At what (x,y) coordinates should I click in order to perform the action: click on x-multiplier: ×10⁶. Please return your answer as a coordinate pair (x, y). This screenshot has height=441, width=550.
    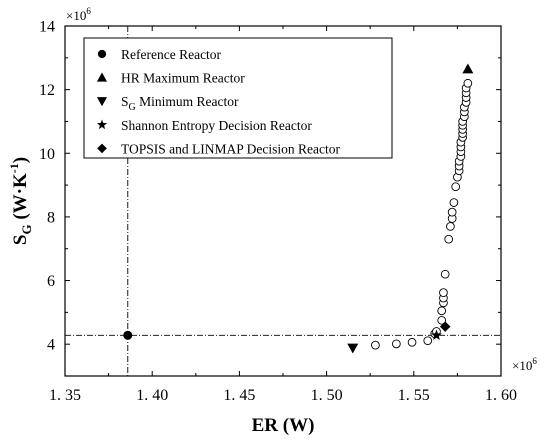
    Looking at the image, I should click on (524, 364).